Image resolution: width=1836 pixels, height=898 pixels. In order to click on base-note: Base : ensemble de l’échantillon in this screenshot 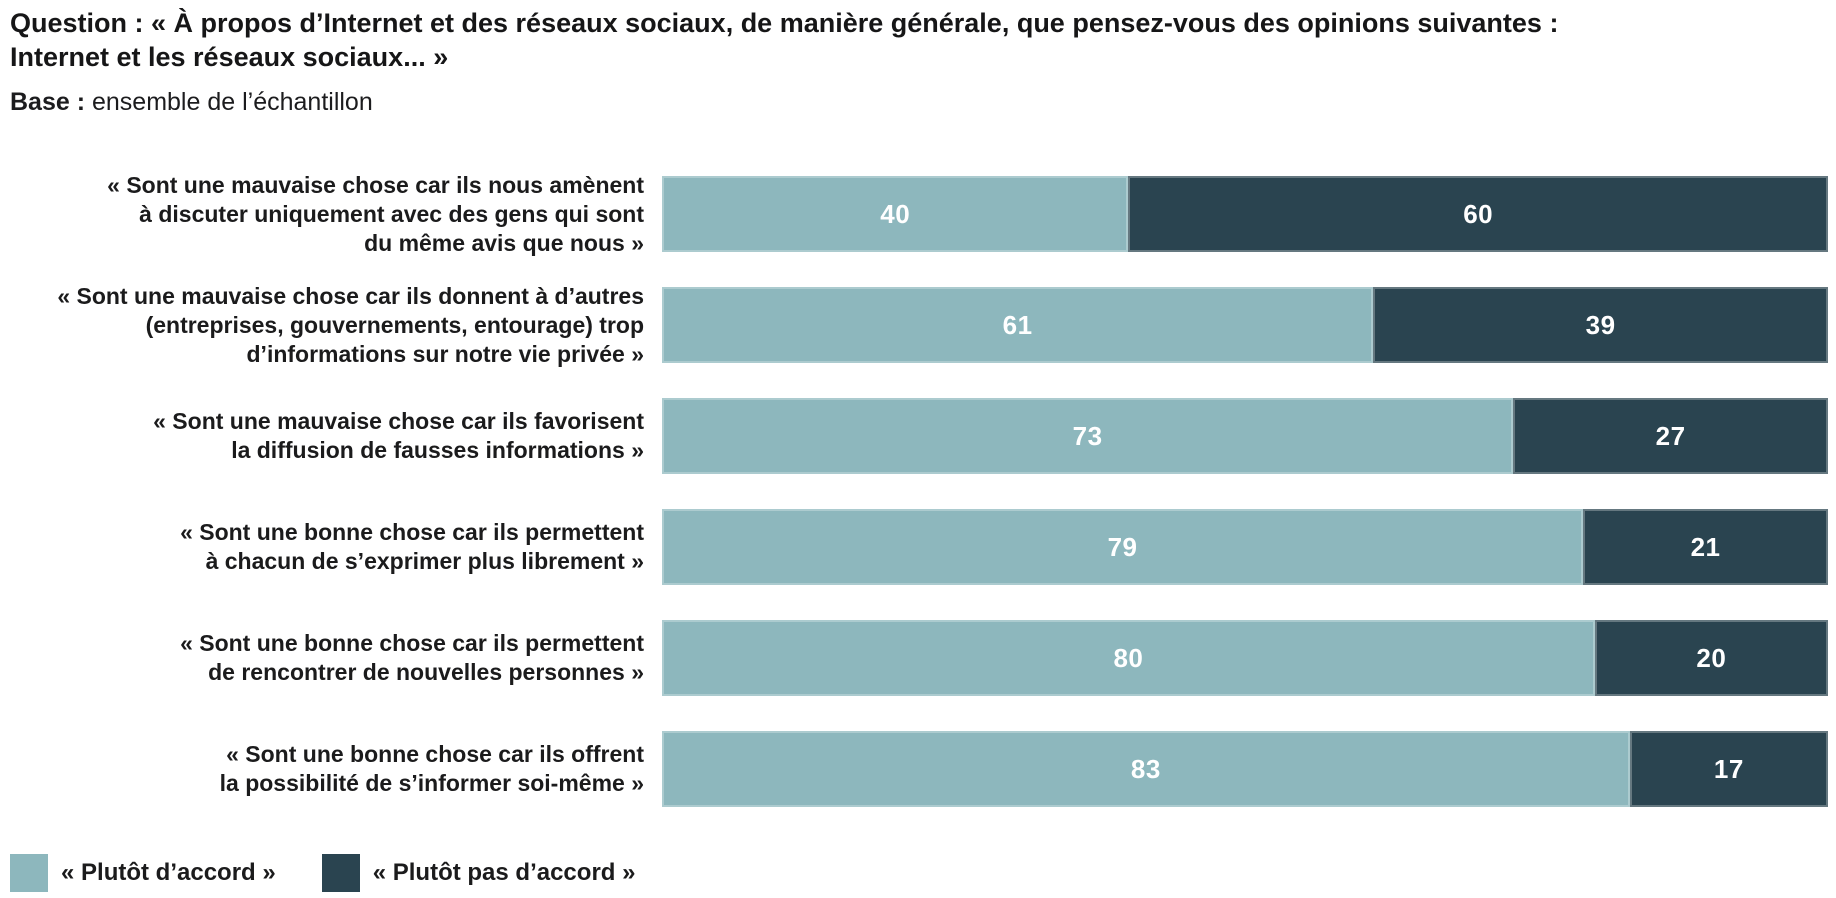, I will do `click(919, 102)`.